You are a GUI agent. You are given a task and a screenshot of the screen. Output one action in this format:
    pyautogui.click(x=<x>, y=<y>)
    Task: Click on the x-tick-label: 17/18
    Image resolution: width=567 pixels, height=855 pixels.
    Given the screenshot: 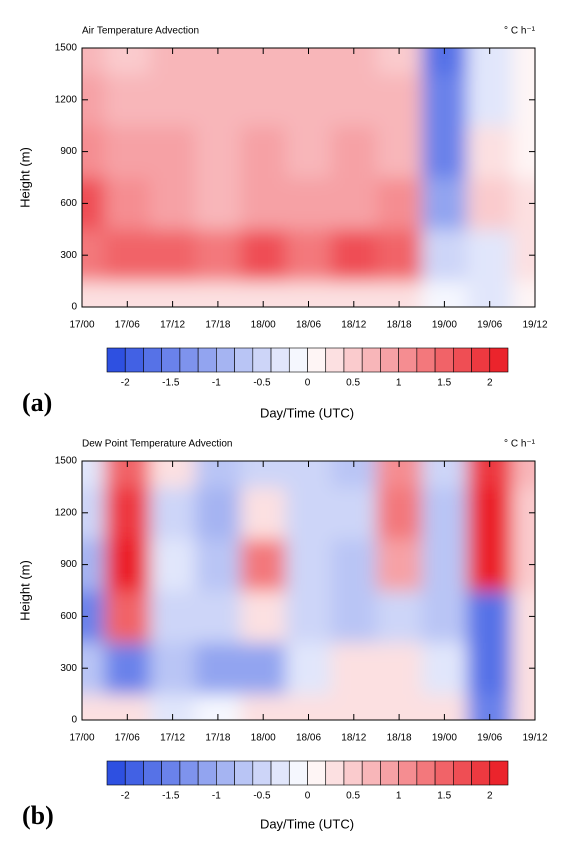 What is the action you would take?
    pyautogui.click(x=217, y=738)
    